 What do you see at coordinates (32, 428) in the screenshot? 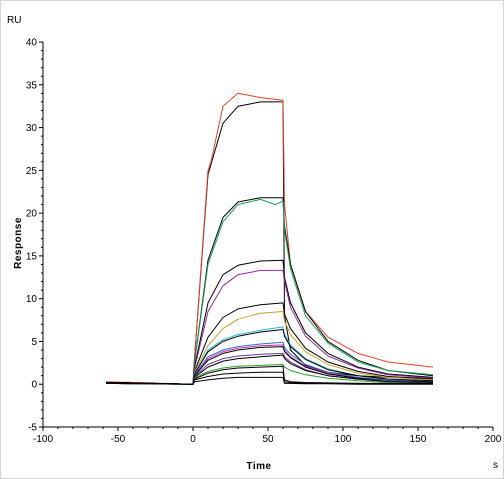
I see `y-tick-label: -5` at bounding box center [32, 428].